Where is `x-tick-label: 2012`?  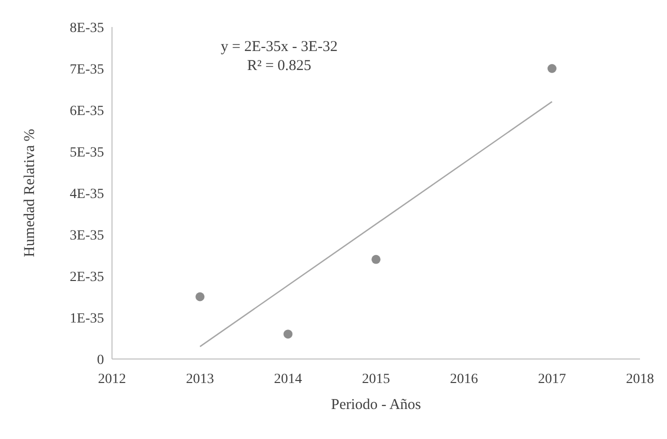
x-tick-label: 2012 is located at coordinates (112, 379).